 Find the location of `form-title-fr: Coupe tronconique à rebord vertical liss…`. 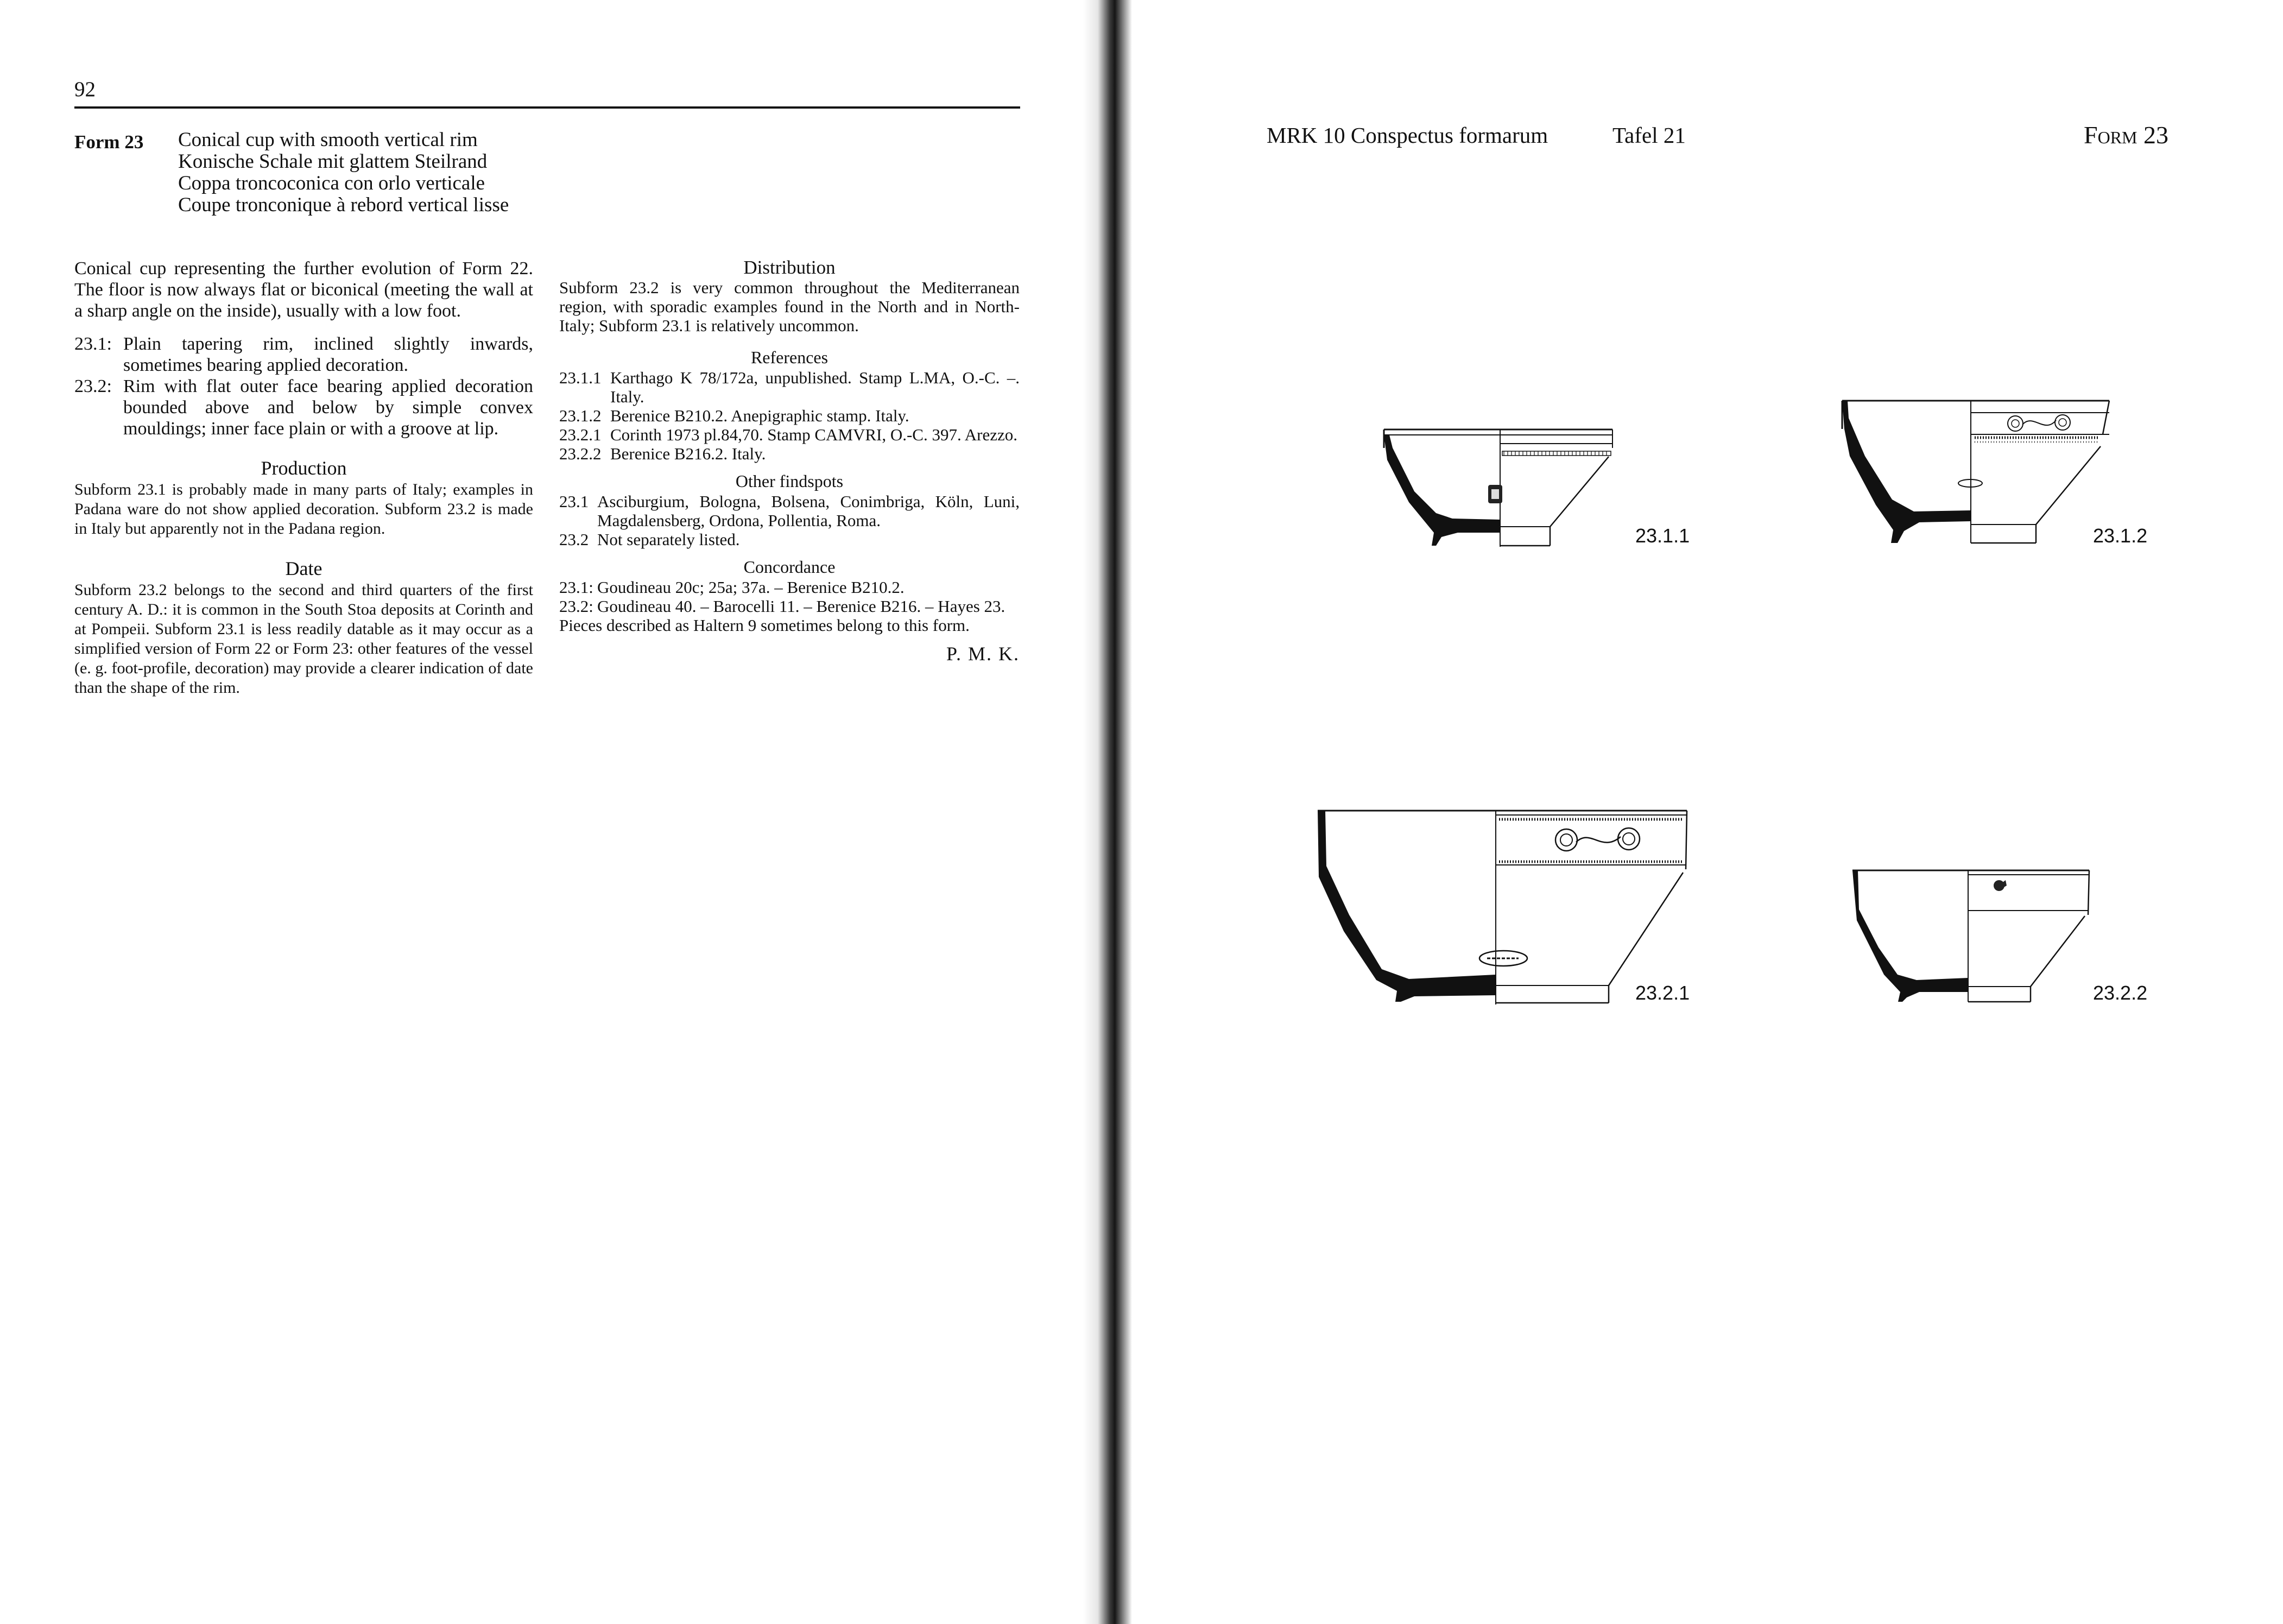

form-title-fr: Coupe tronconique à rebord vertical liss… is located at coordinates (343, 205).